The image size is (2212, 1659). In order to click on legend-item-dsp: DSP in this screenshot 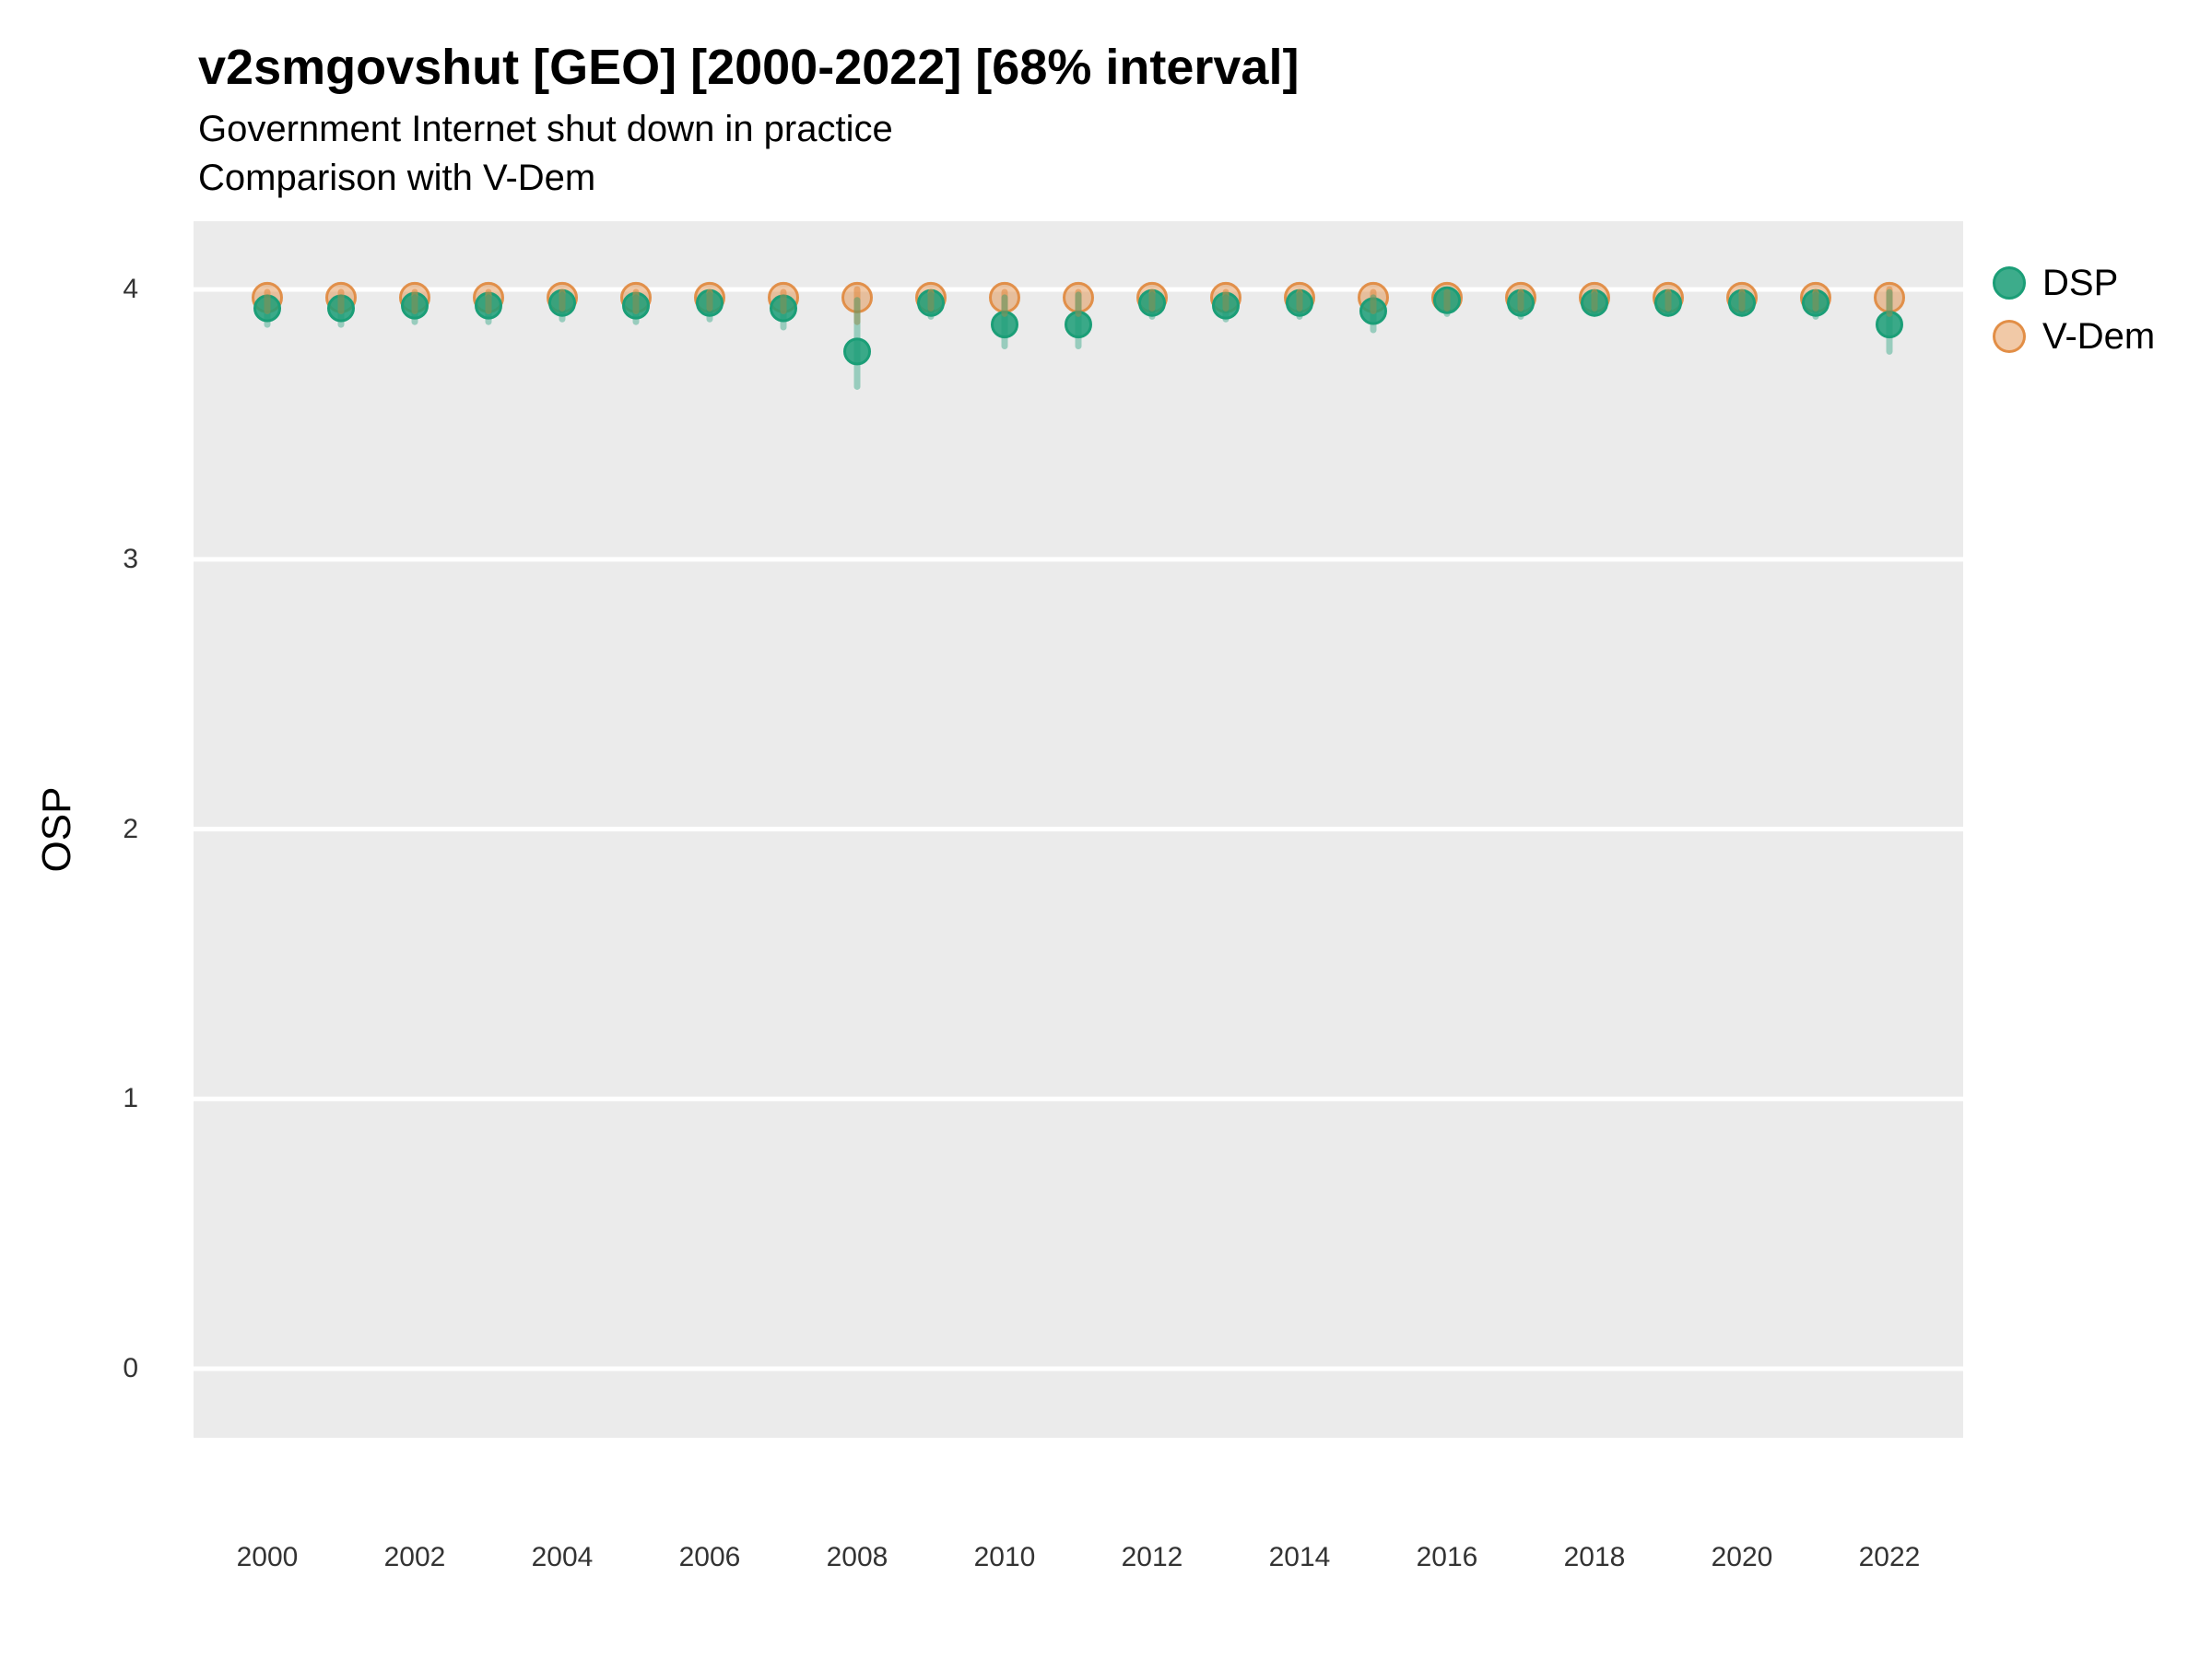, I will do `click(2074, 283)`.